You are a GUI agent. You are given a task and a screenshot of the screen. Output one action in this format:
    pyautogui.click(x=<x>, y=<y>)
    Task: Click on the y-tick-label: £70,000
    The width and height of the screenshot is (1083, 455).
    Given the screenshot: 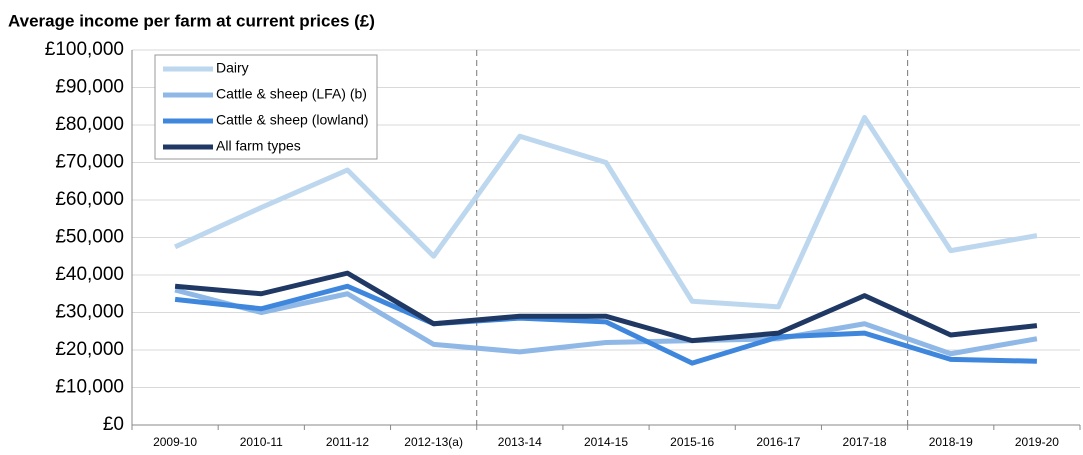 What is the action you would take?
    pyautogui.click(x=89, y=162)
    